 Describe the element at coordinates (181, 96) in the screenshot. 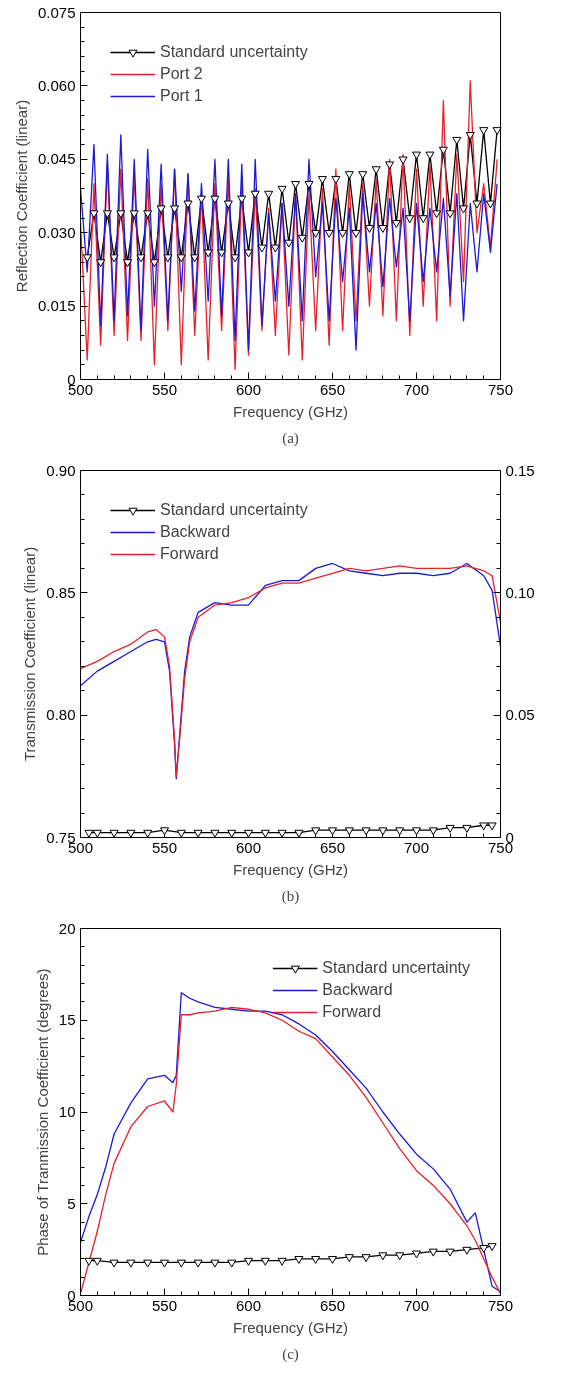

I see `legend-label: Port 1` at that location.